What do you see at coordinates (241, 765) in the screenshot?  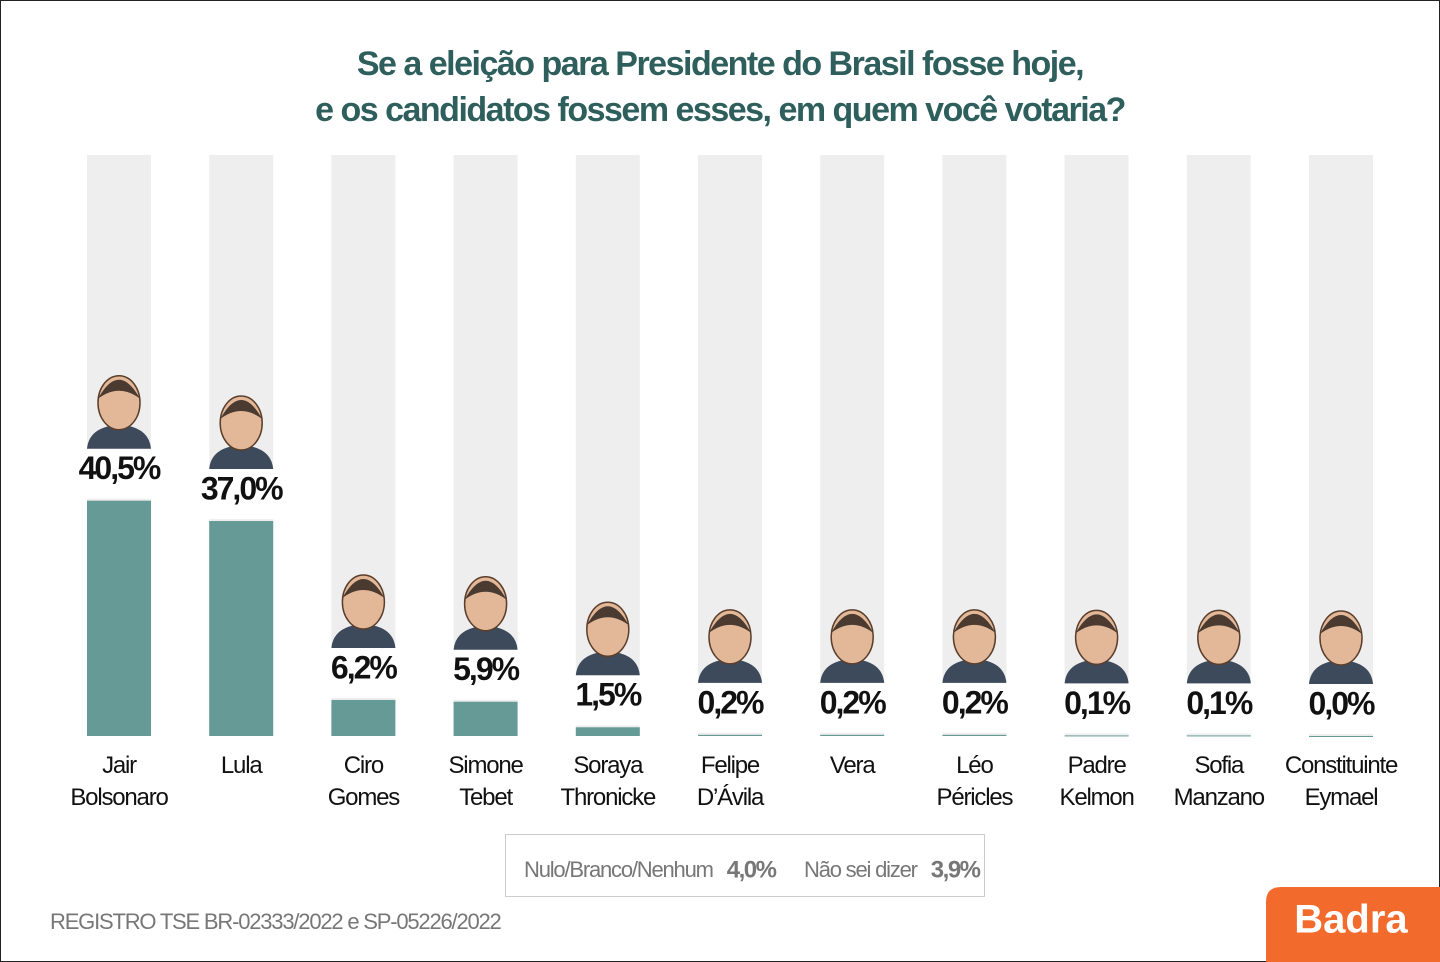 I see `x-tick-label: Lula` at bounding box center [241, 765].